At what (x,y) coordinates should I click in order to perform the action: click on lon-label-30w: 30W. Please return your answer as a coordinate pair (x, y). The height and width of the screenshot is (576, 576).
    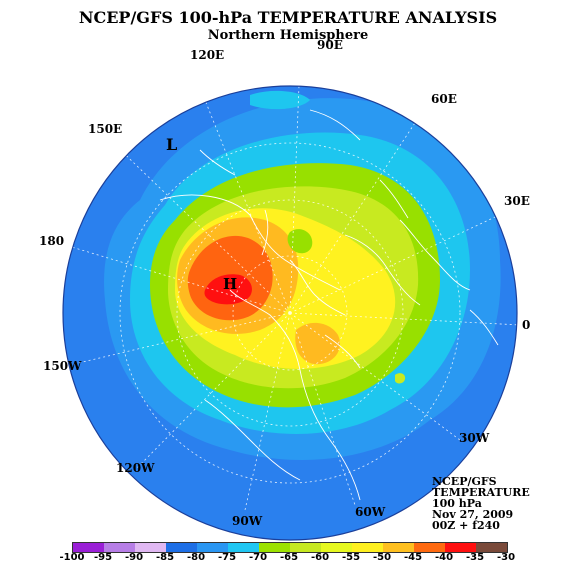
    Looking at the image, I should click on (474, 438).